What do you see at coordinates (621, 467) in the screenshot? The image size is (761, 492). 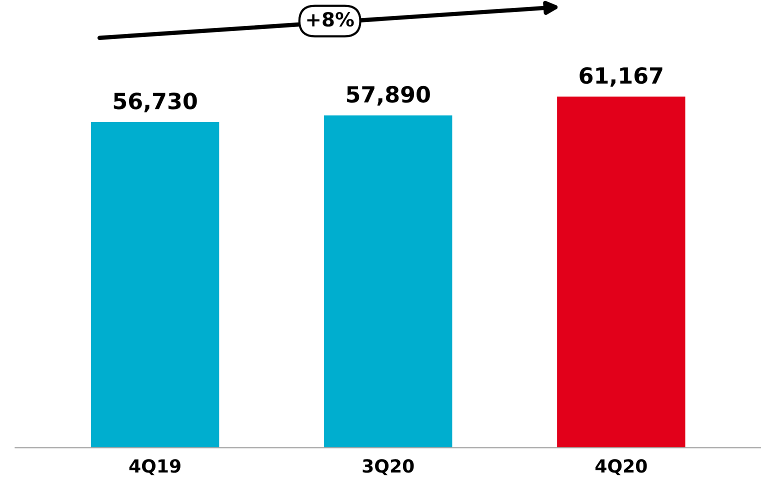 I see `x-tick-label: 4Q20` at bounding box center [621, 467].